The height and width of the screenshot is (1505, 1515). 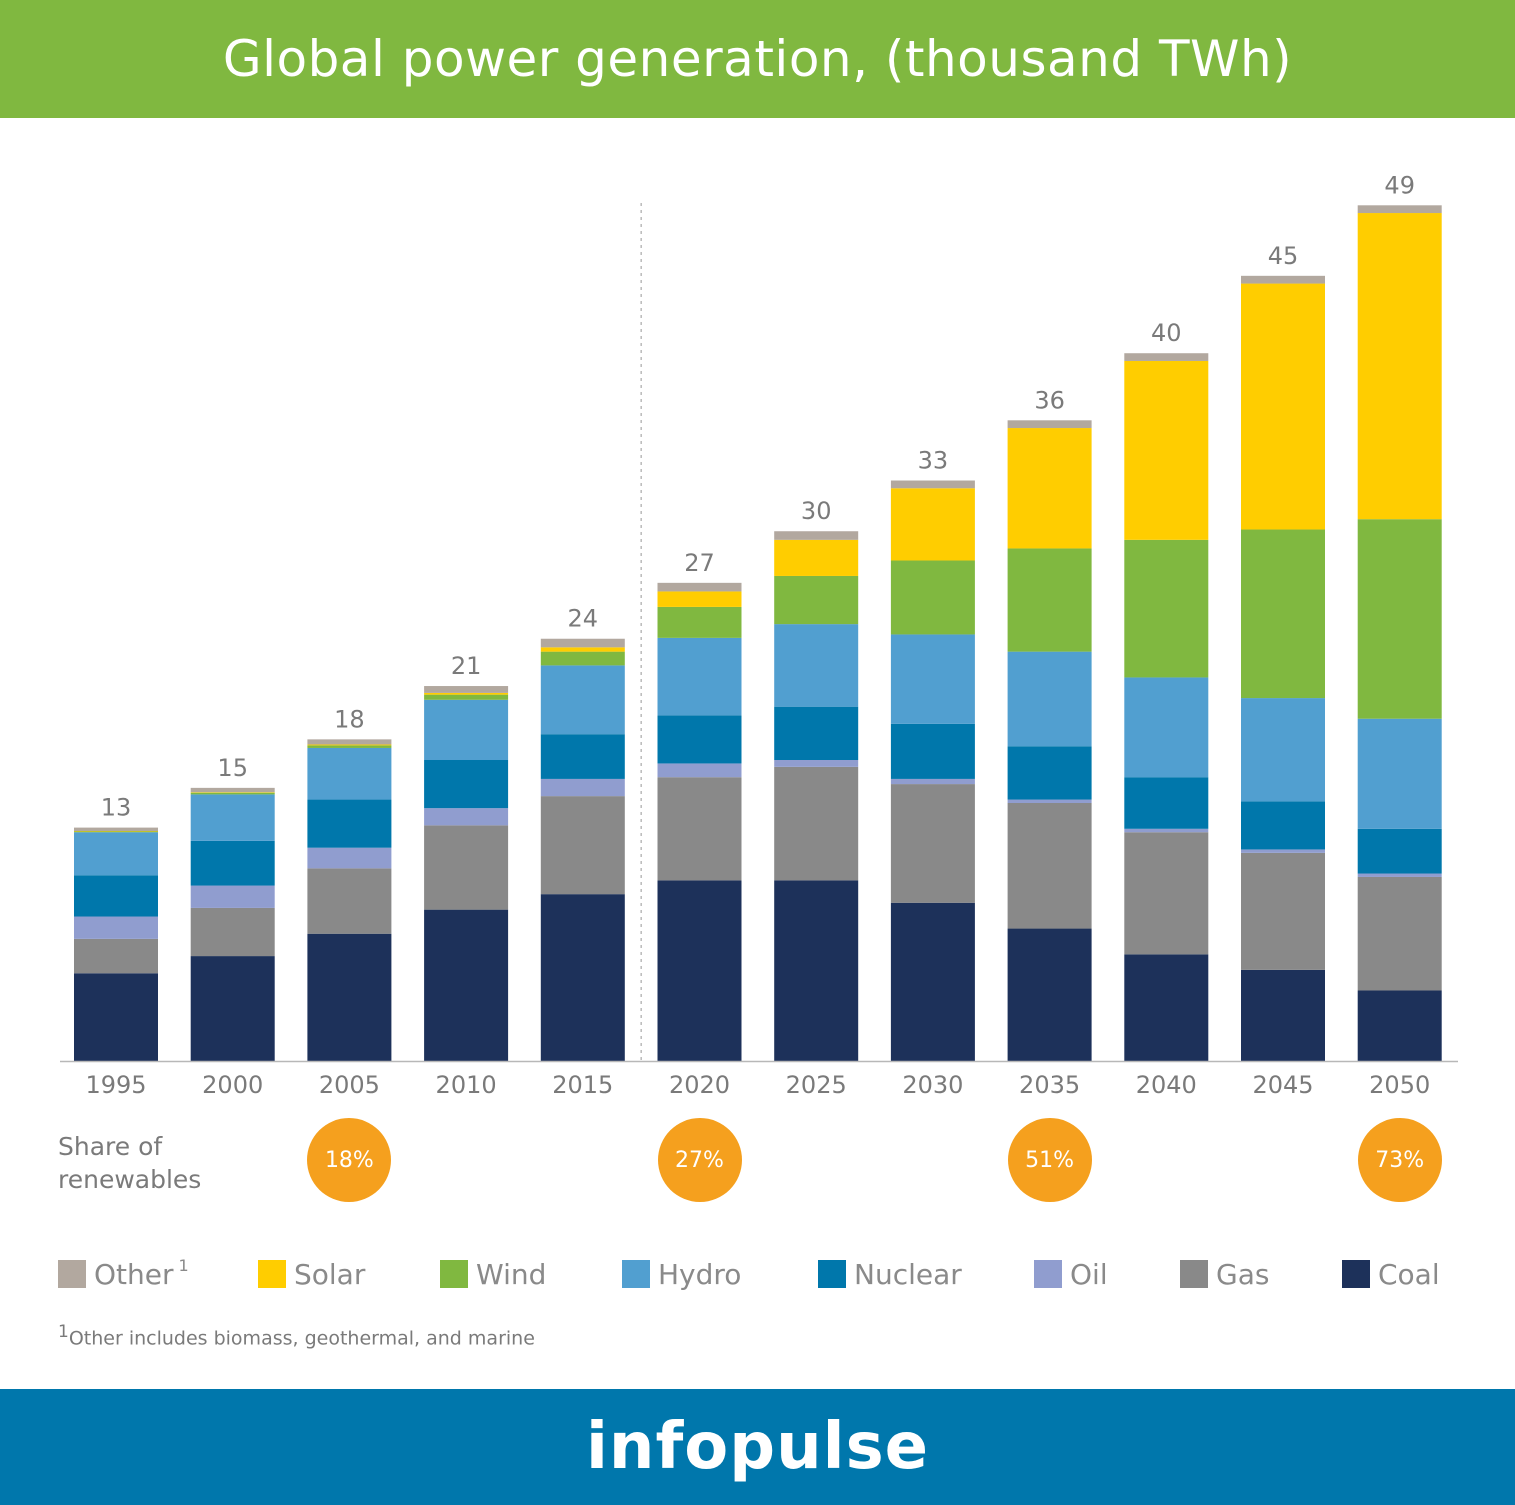 What do you see at coordinates (272, 1274) in the screenshot?
I see `legend-swatch-solar` at bounding box center [272, 1274].